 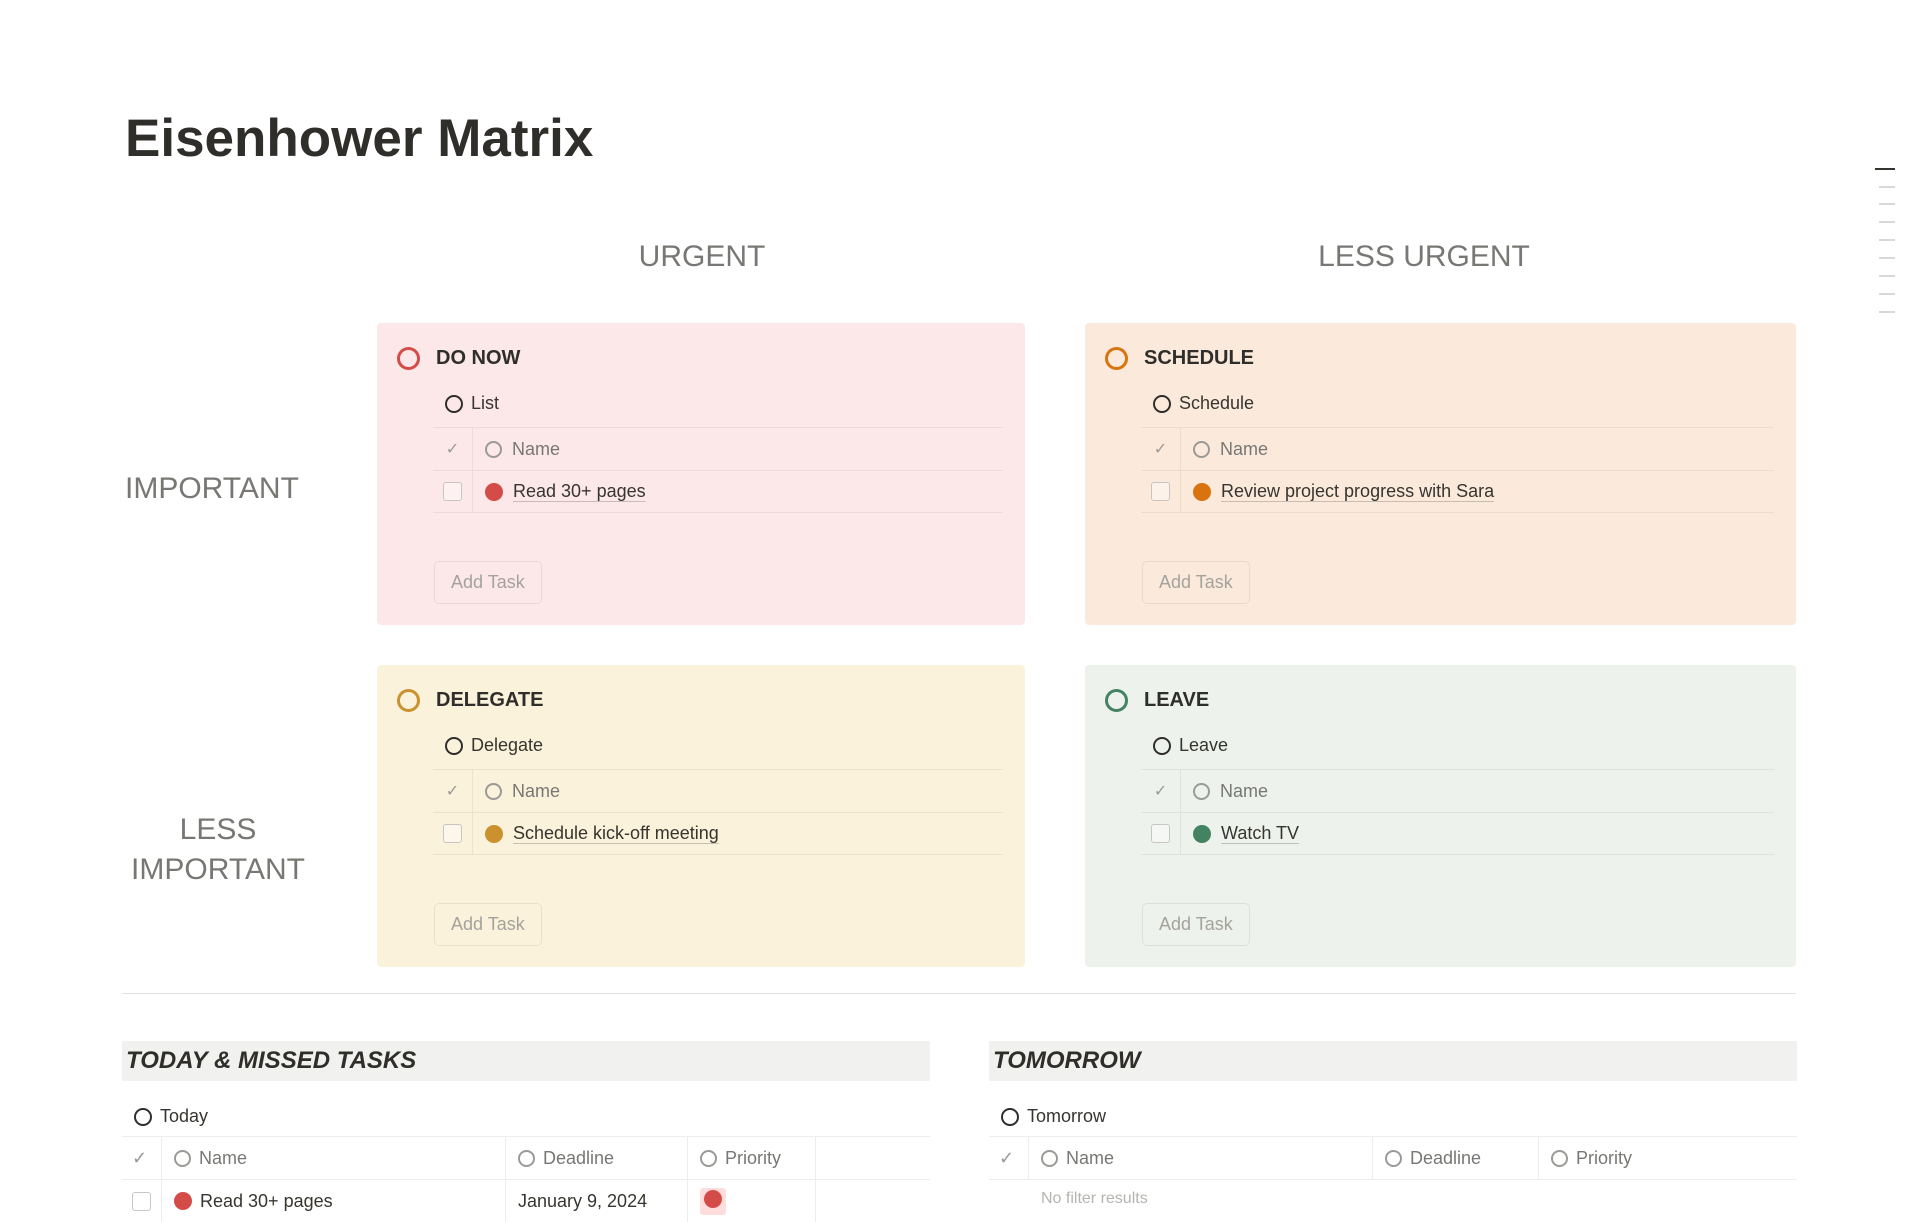 What do you see at coordinates (597, 1201) in the screenshot?
I see `task-deadline: January 9, 2024` at bounding box center [597, 1201].